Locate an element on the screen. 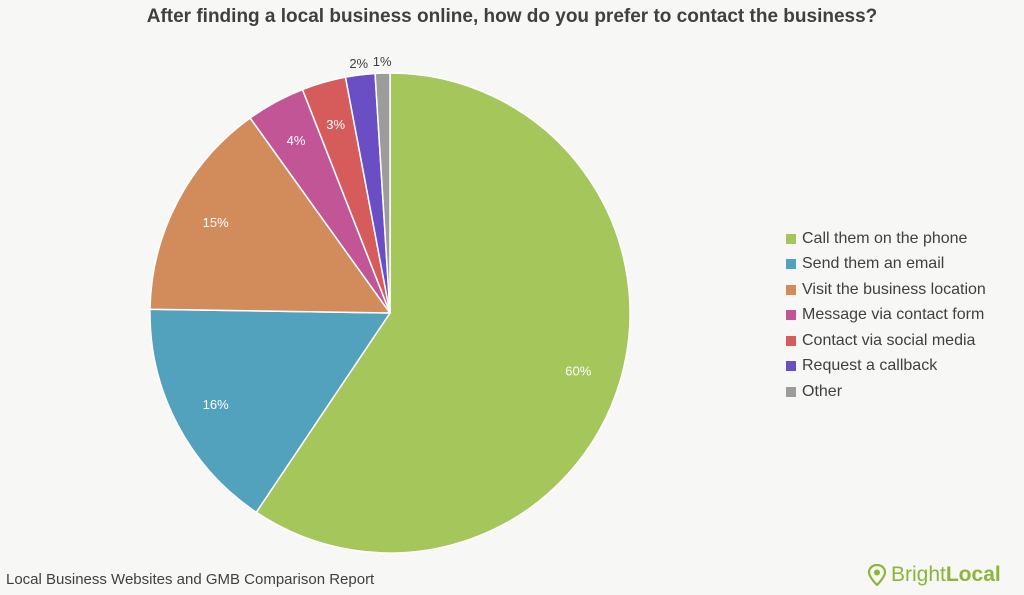  legend-label: Visit the business location is located at coordinates (894, 289).